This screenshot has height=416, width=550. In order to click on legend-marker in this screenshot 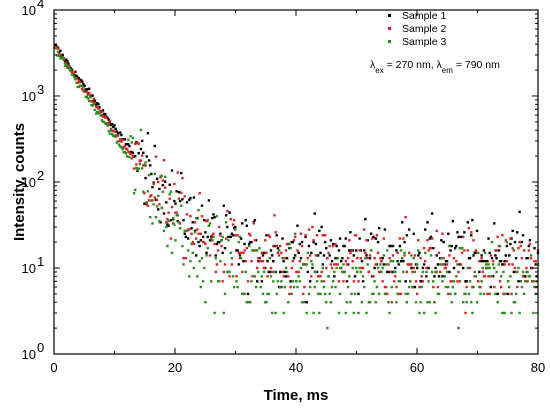, I will do `click(389, 28)`.